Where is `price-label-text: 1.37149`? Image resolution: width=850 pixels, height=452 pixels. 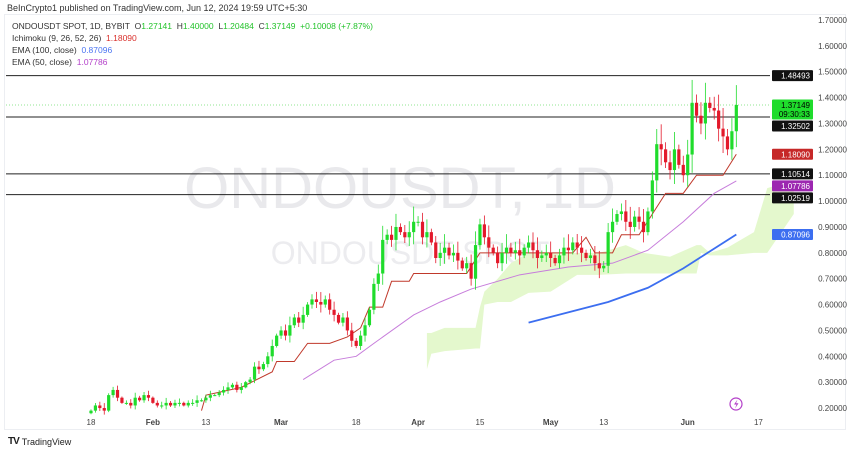 price-label-text: 1.37149 is located at coordinates (795, 105).